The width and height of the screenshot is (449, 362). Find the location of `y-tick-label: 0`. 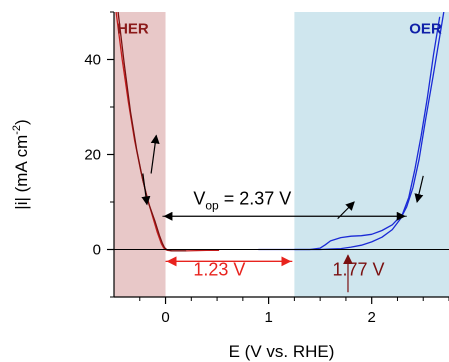

y-tick-label: 0 is located at coordinates (97, 250).